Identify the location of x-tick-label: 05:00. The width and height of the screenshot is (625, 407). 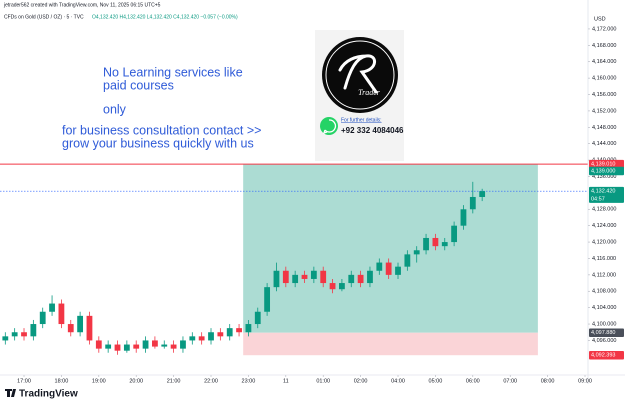
(436, 381).